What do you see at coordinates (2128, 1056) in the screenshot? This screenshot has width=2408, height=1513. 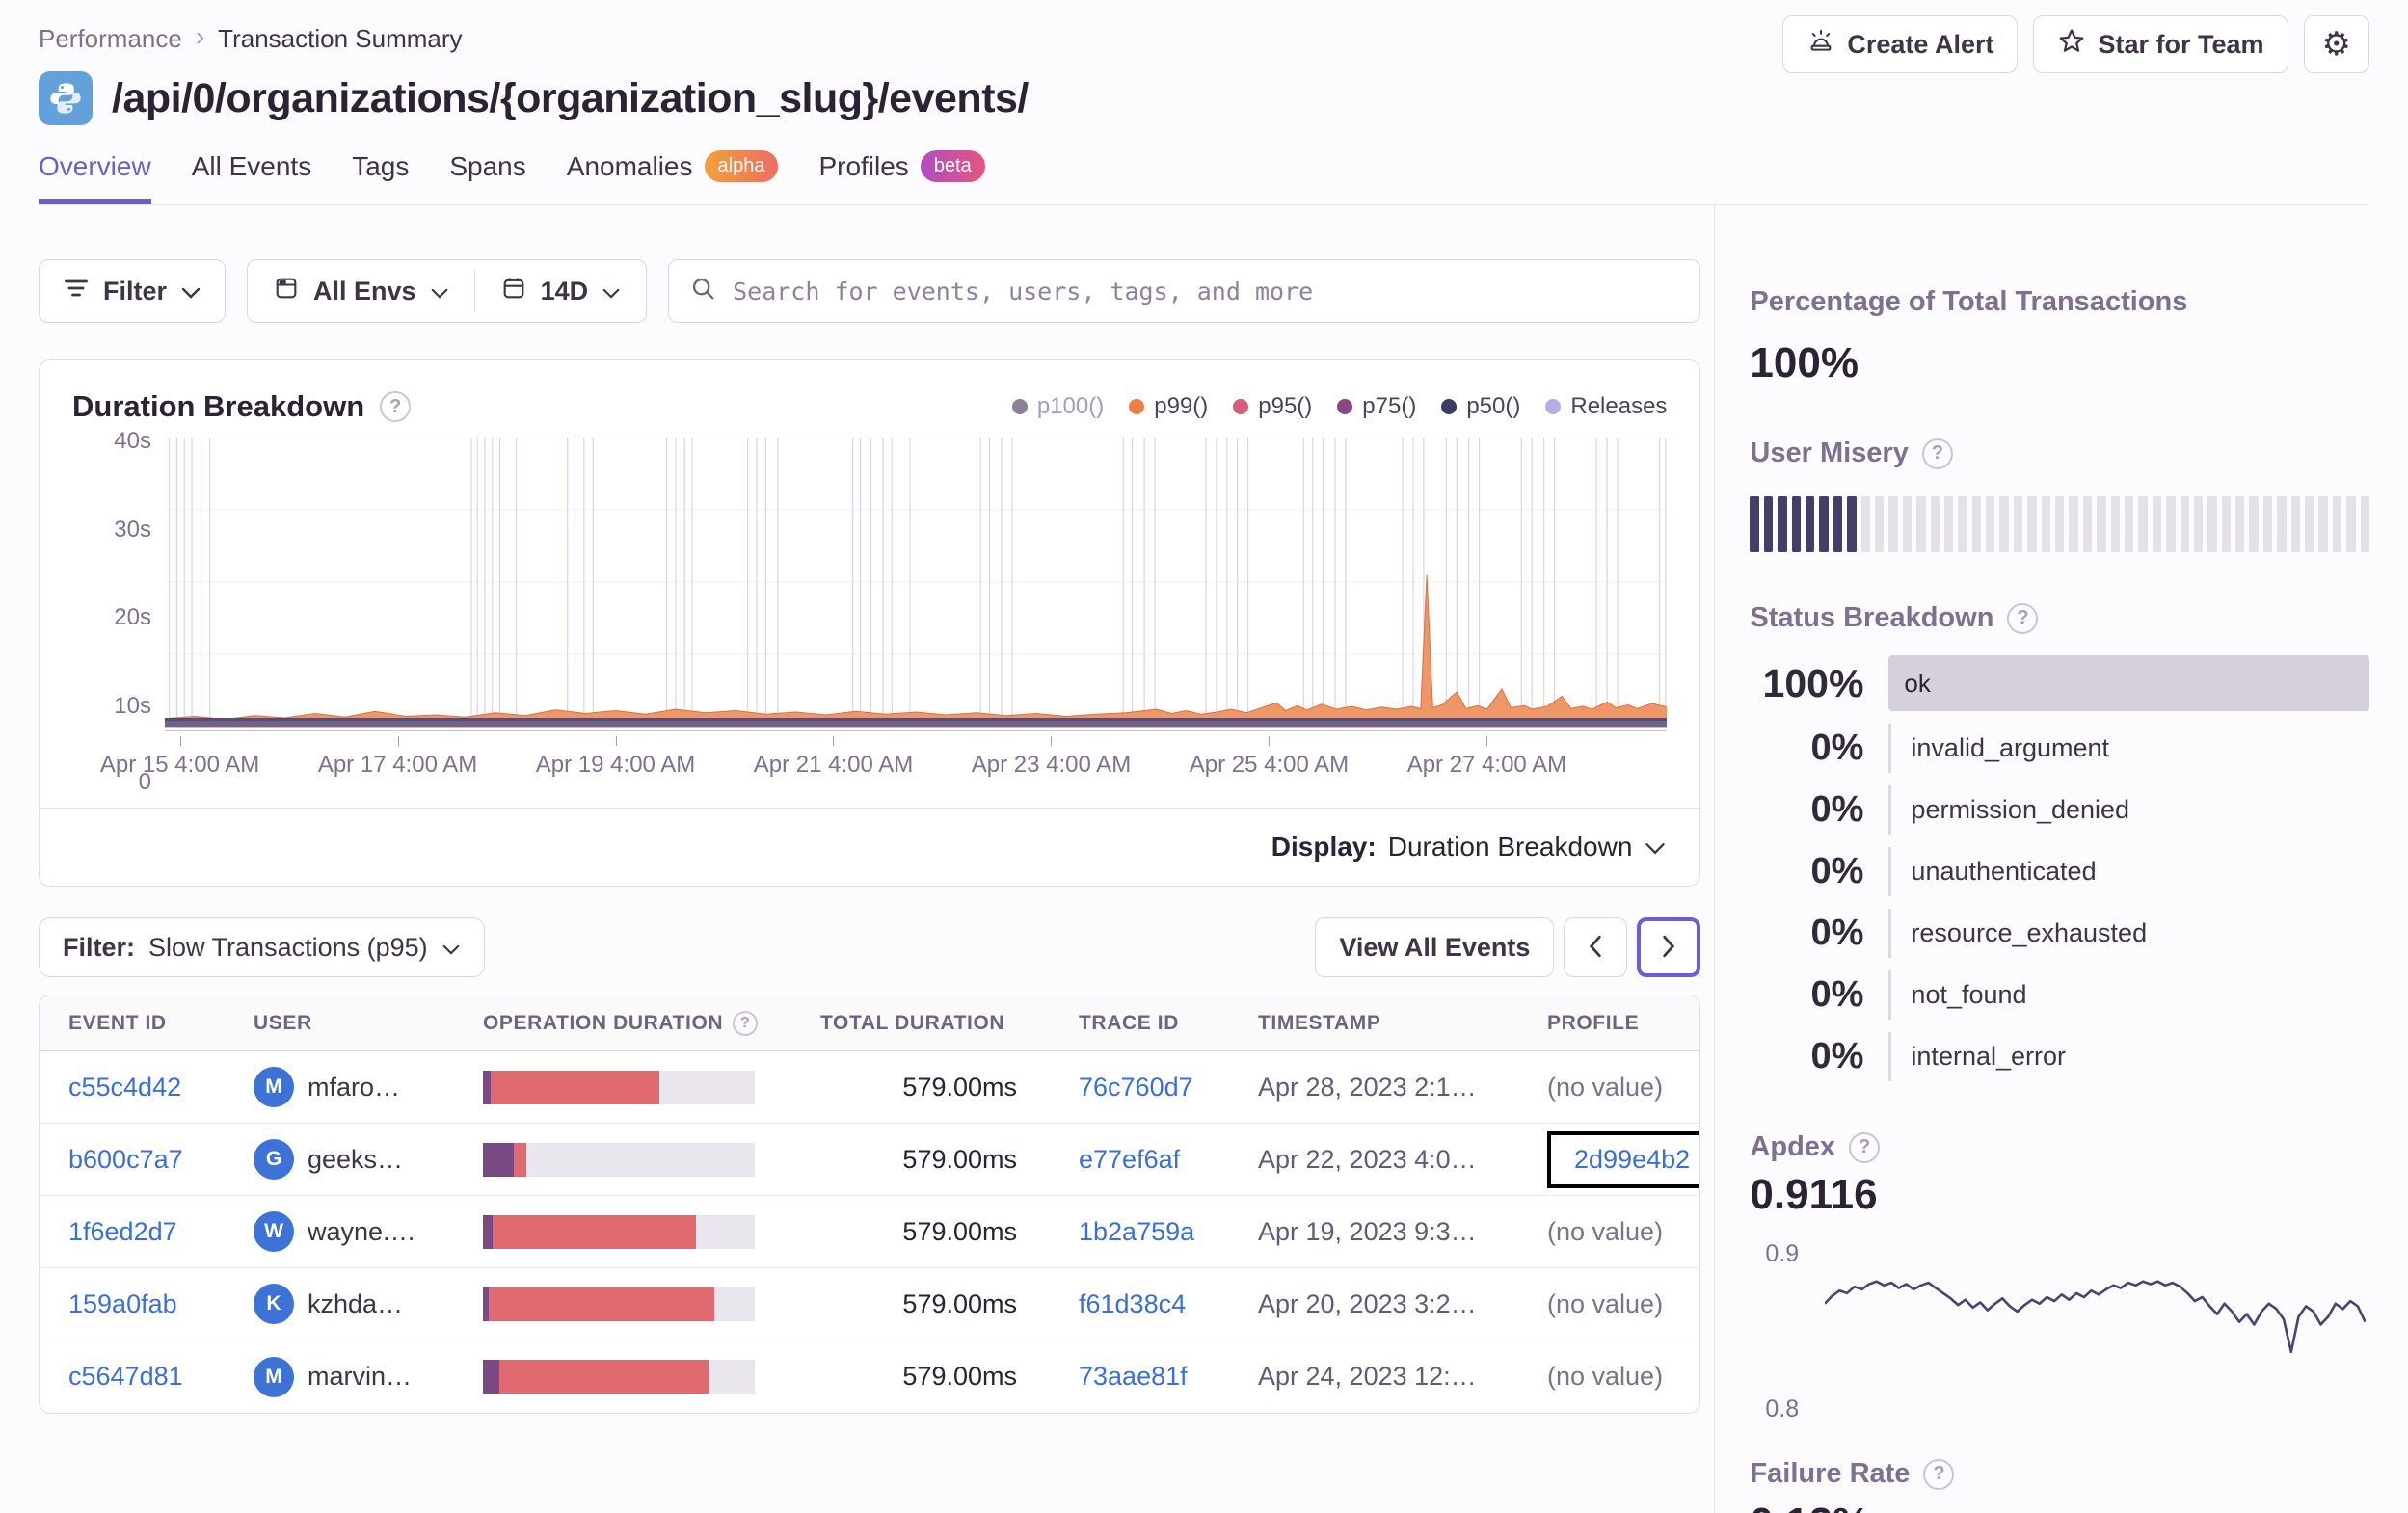 I see `status-label: internal_error` at bounding box center [2128, 1056].